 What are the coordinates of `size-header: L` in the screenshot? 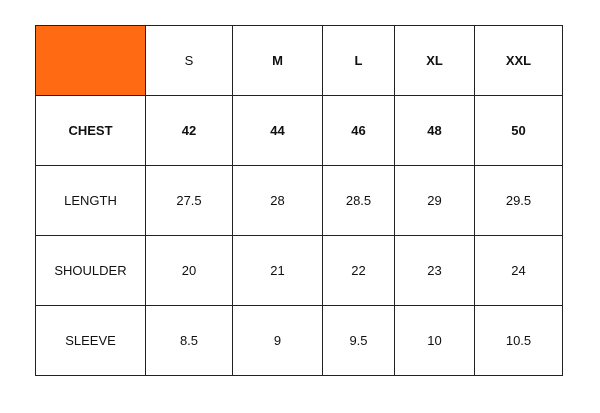 It's located at (358, 60).